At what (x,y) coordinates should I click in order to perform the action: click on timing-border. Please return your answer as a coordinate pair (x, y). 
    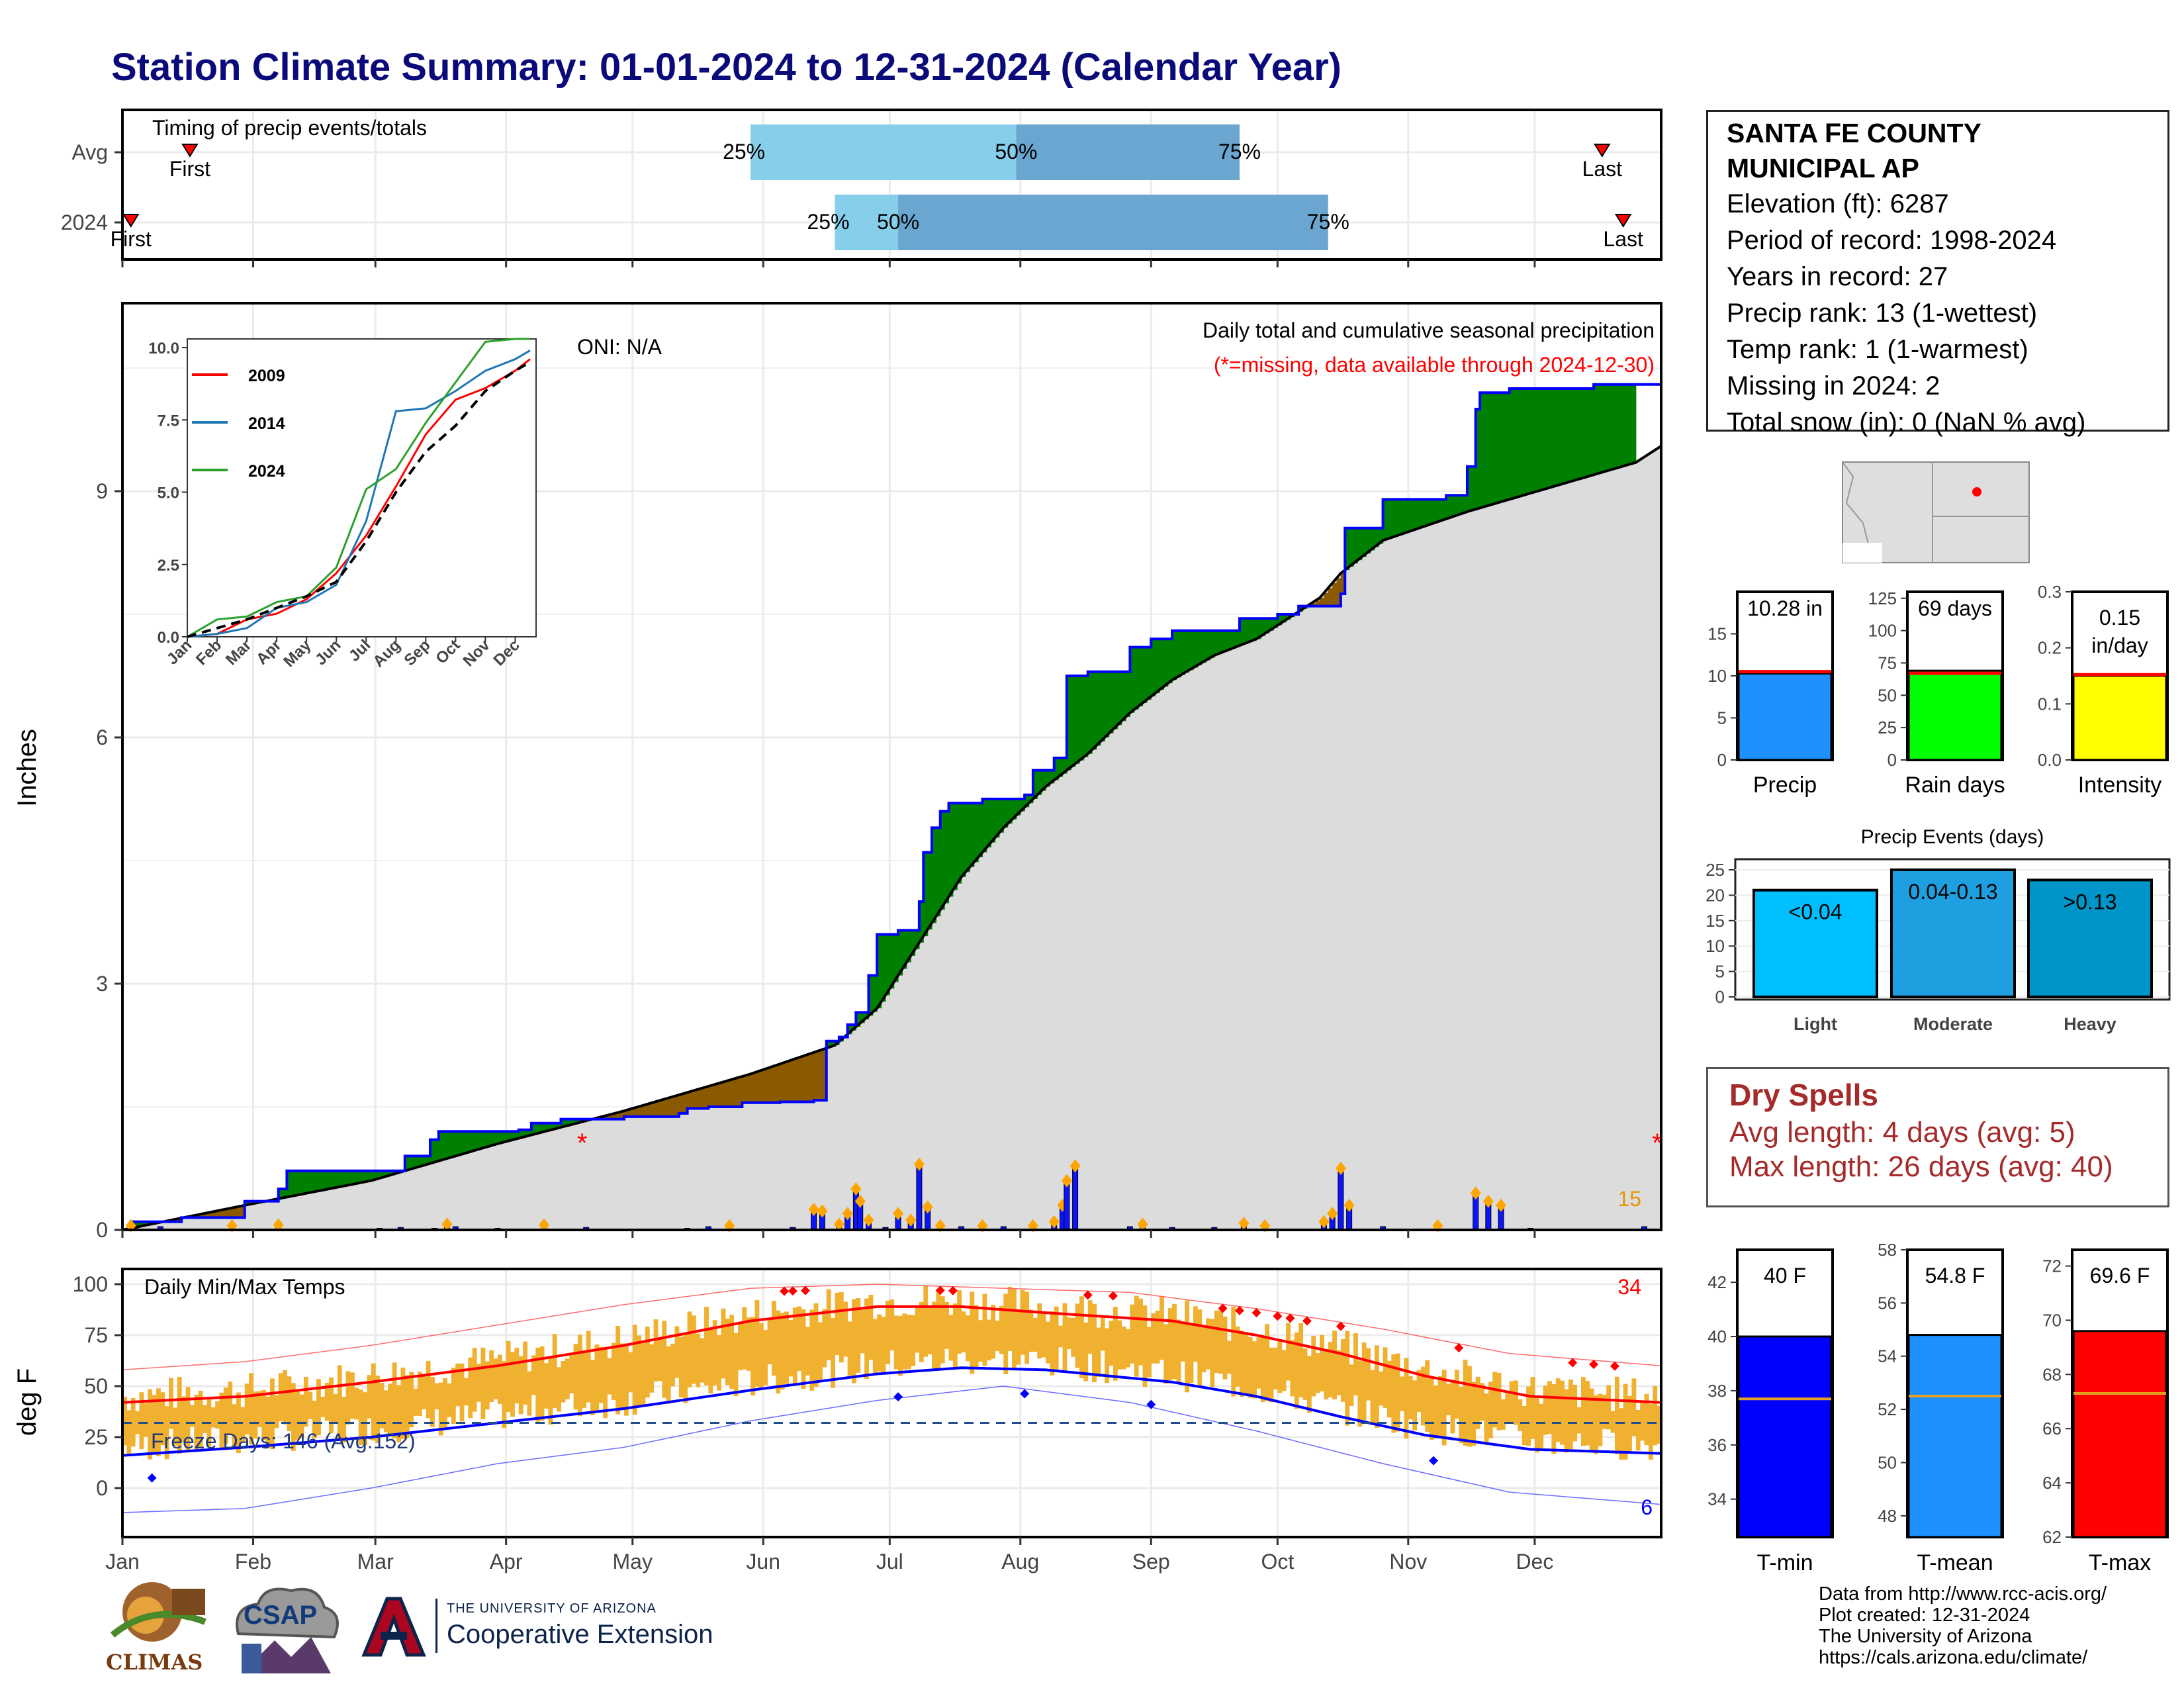
    Looking at the image, I should click on (892, 185).